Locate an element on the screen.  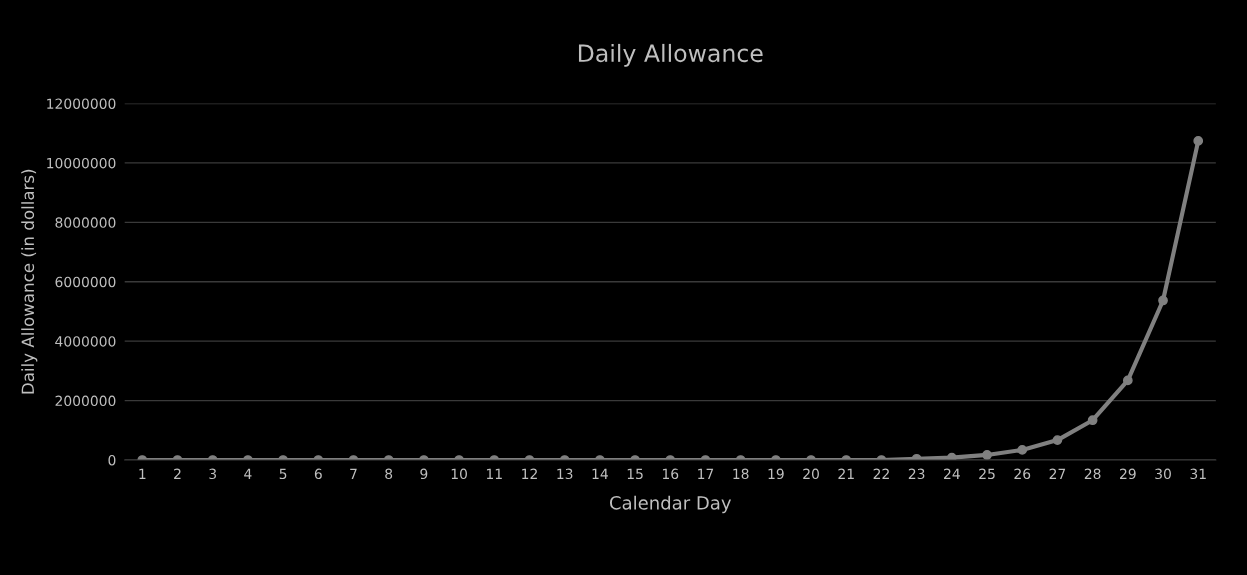
x-tick-label: 2 is located at coordinates (177, 473).